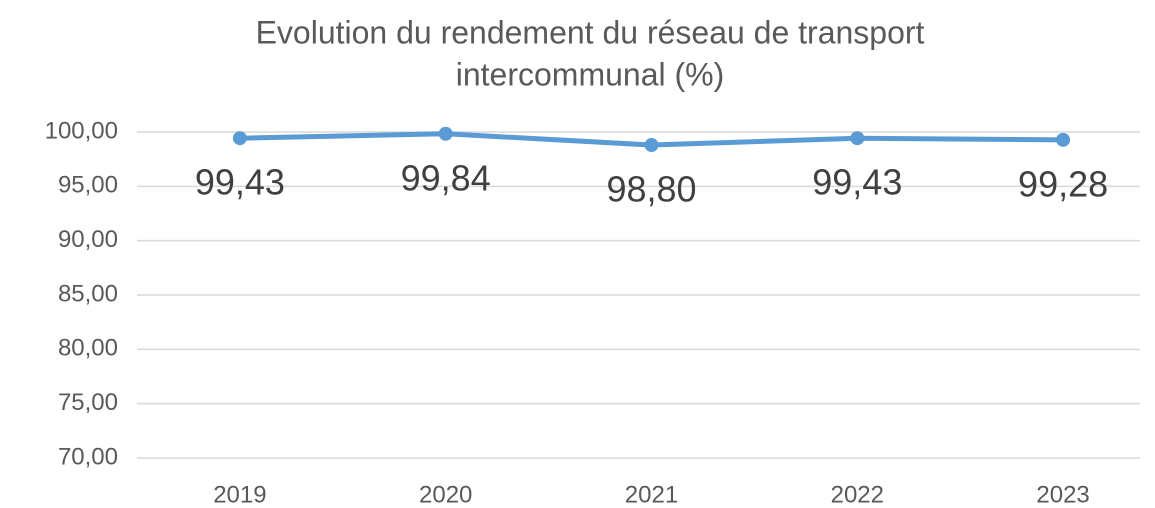 This screenshot has width=1155, height=508. I want to click on y-tick-label: 100,00, so click(81, 130).